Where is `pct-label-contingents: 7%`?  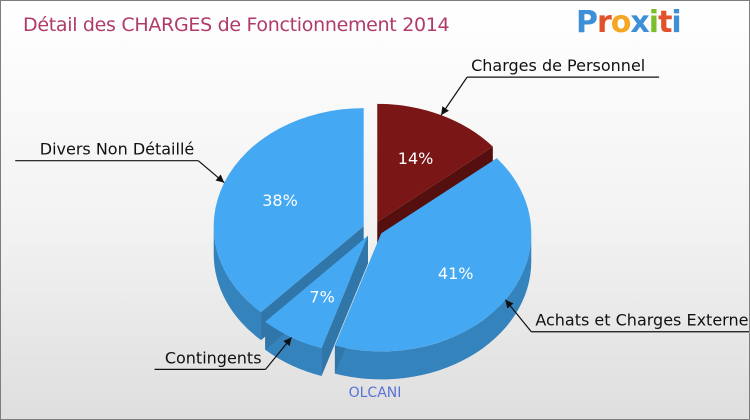
pct-label-contingents: 7% is located at coordinates (321, 297).